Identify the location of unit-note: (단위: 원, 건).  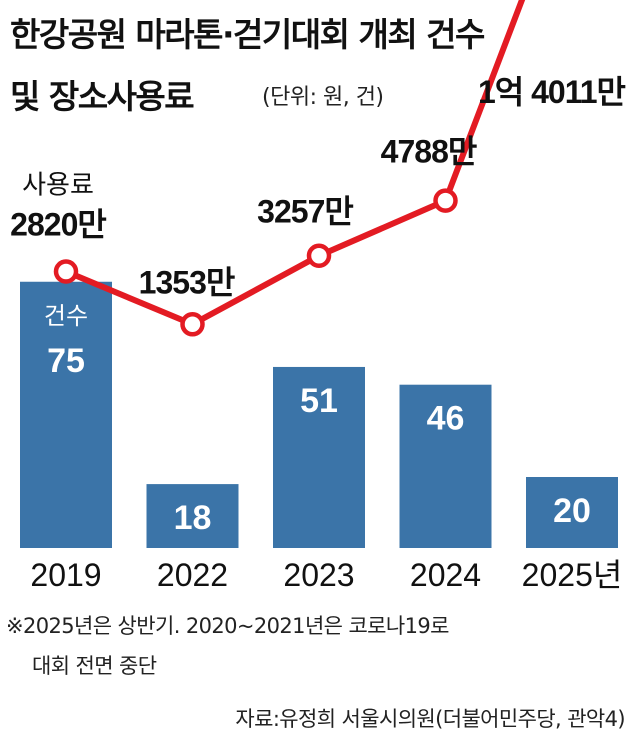
(323, 97).